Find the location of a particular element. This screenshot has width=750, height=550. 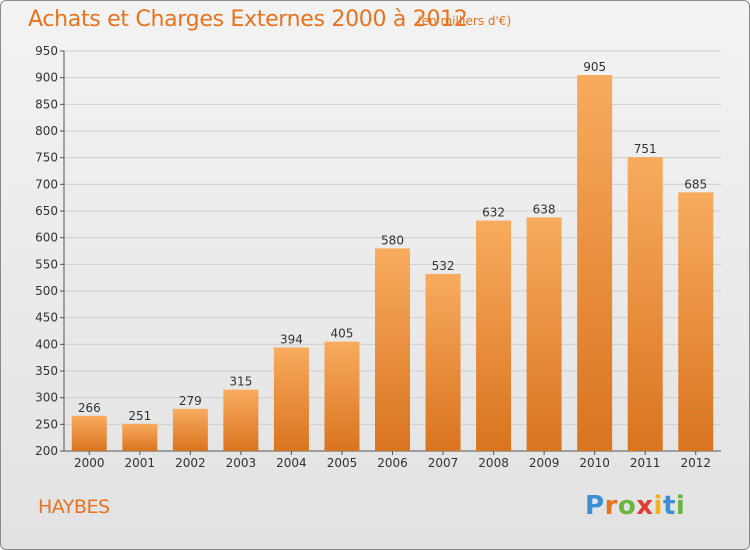

proxiti-logo: Proxiti is located at coordinates (635, 506).